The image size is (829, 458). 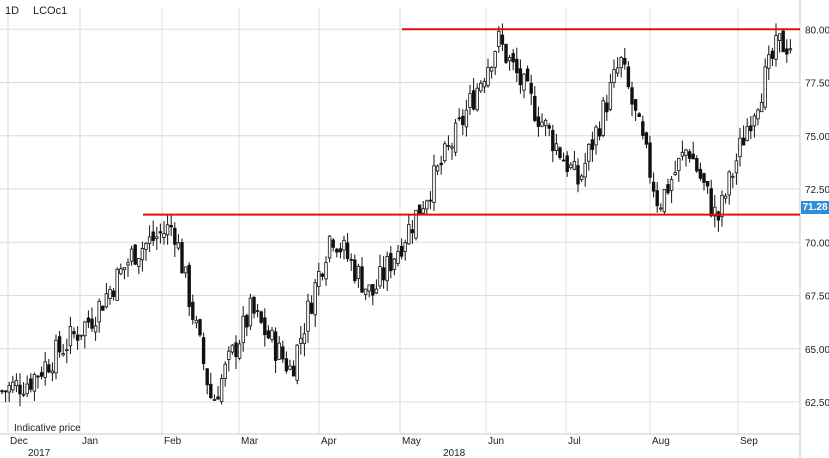 What do you see at coordinates (574, 441) in the screenshot?
I see `x-tick-label: Jul` at bounding box center [574, 441].